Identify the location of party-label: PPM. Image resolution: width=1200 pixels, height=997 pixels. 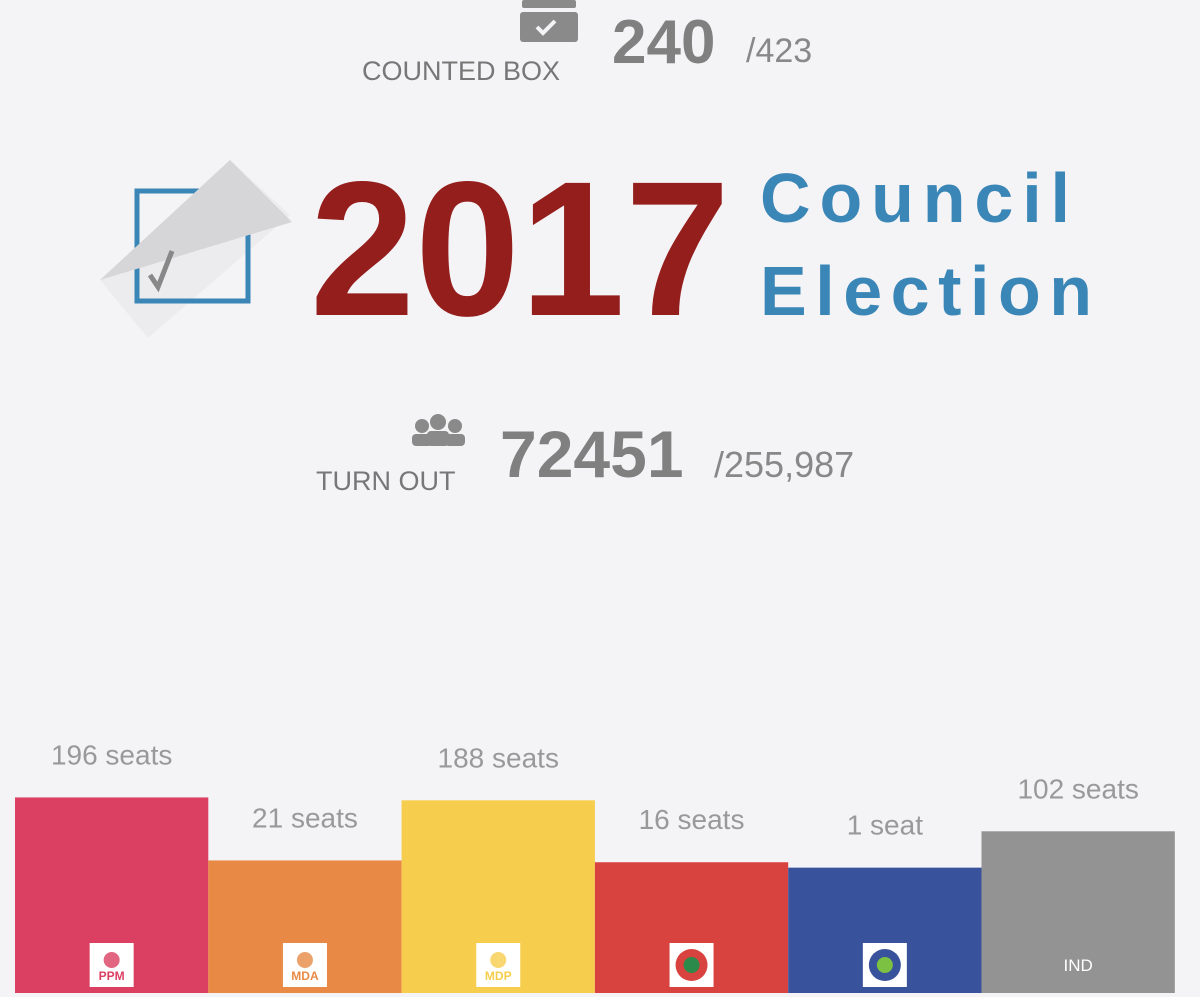
(112, 976).